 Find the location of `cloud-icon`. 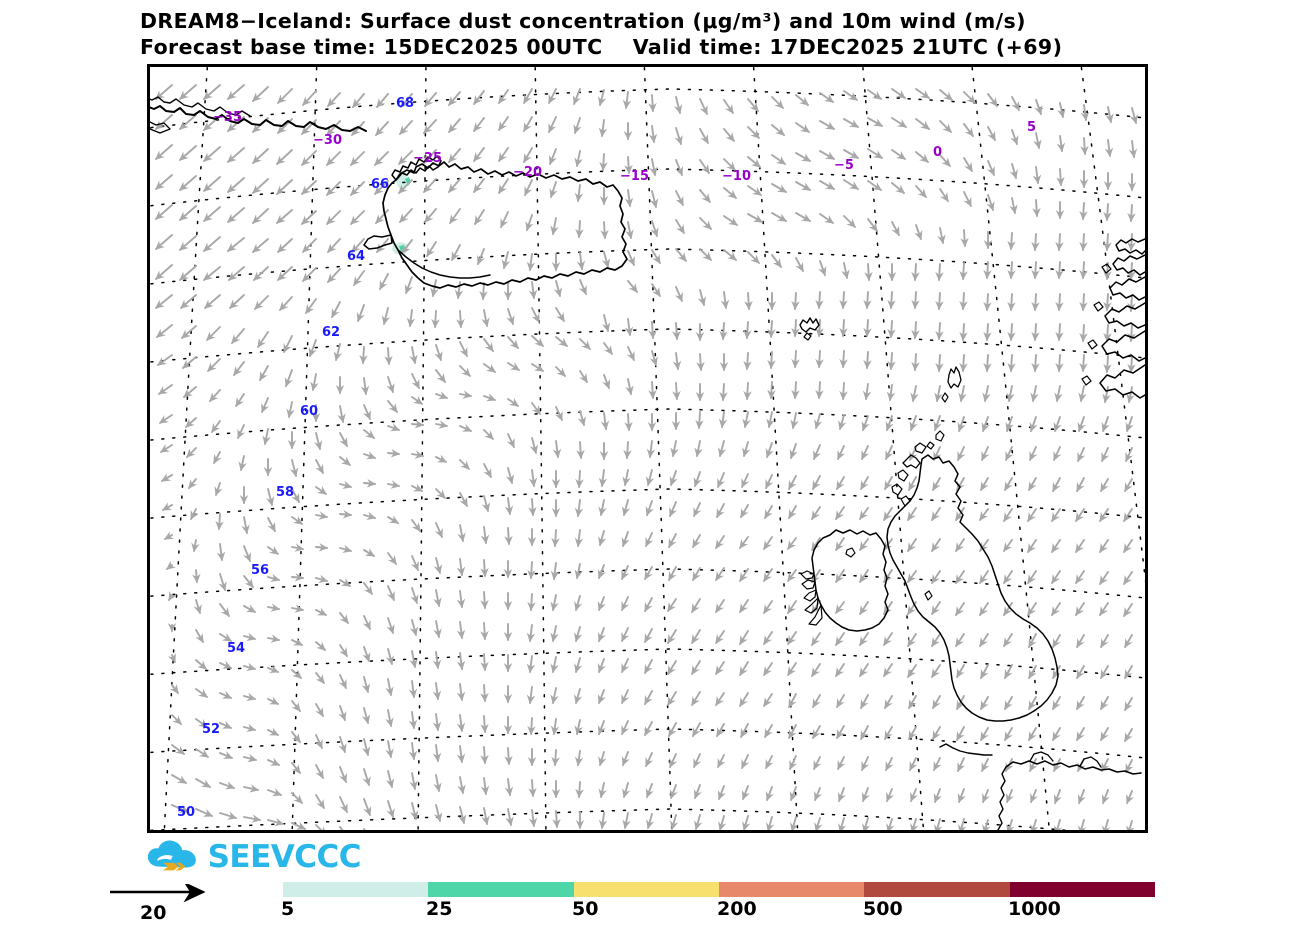

cloud-icon is located at coordinates (171, 855).